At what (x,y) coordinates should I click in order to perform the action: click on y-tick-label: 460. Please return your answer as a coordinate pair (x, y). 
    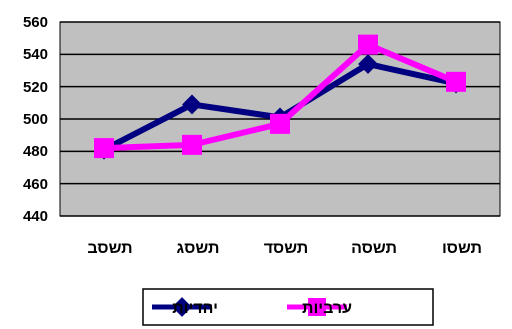
    Looking at the image, I should click on (35, 184).